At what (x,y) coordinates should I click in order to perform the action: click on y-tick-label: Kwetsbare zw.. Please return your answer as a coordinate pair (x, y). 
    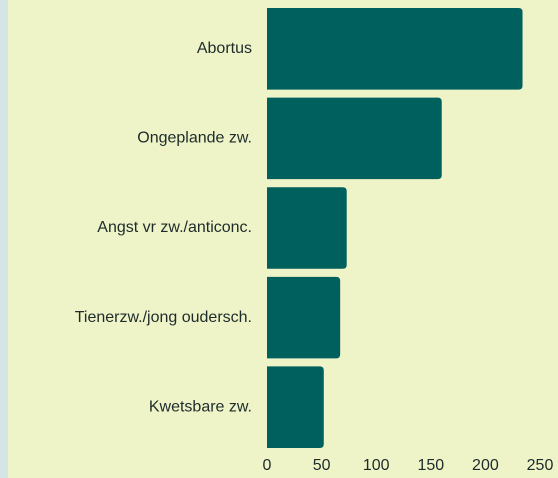
    Looking at the image, I should click on (200, 406).